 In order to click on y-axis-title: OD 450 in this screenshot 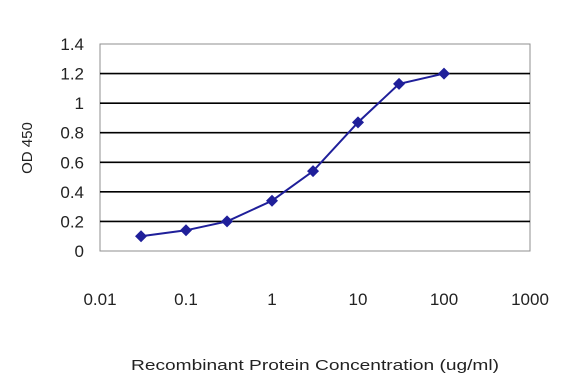, I will do `click(27, 148)`.